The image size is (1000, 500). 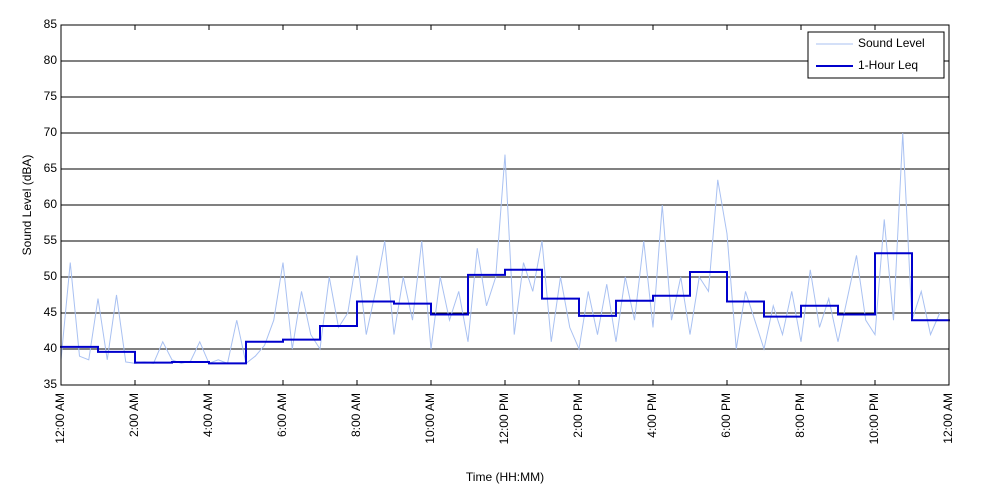 What do you see at coordinates (282, 415) in the screenshot?
I see `x-tick-label: 6:00 AM` at bounding box center [282, 415].